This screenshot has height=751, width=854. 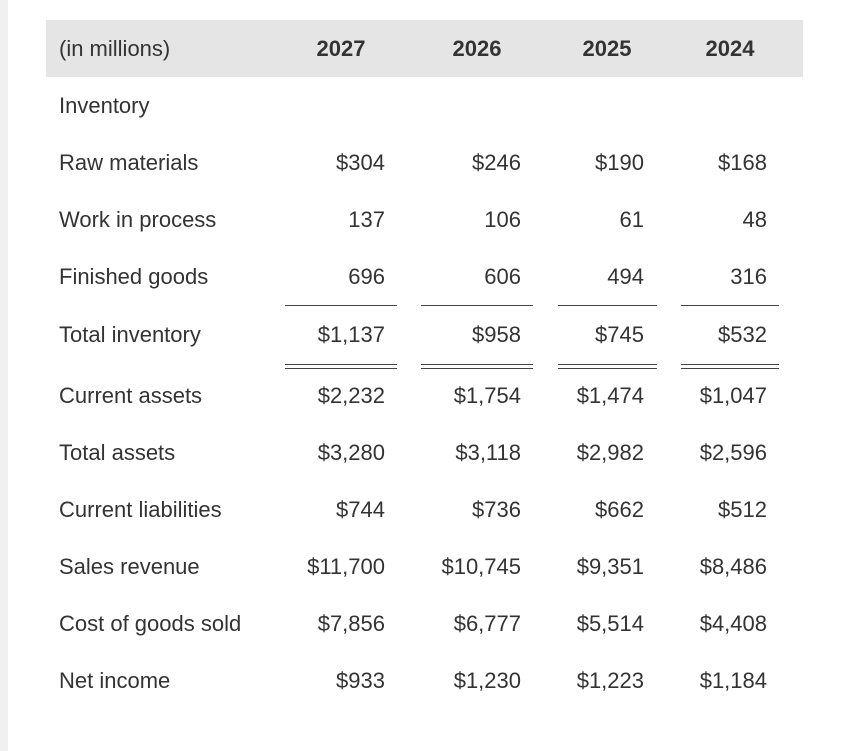 What do you see at coordinates (104, 105) in the screenshot?
I see `row-label: Inventory` at bounding box center [104, 105].